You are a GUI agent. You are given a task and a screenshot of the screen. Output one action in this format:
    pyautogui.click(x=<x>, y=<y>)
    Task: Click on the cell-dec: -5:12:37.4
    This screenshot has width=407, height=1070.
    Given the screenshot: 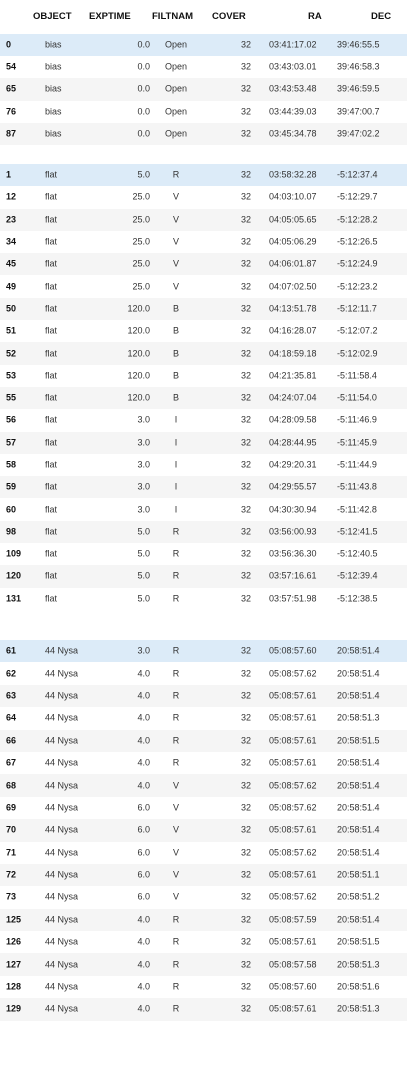 What is the action you would take?
    pyautogui.click(x=357, y=174)
    